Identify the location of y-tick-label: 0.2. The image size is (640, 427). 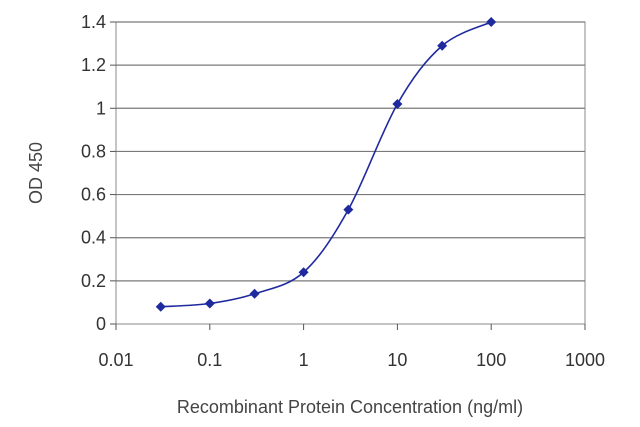
(93, 281).